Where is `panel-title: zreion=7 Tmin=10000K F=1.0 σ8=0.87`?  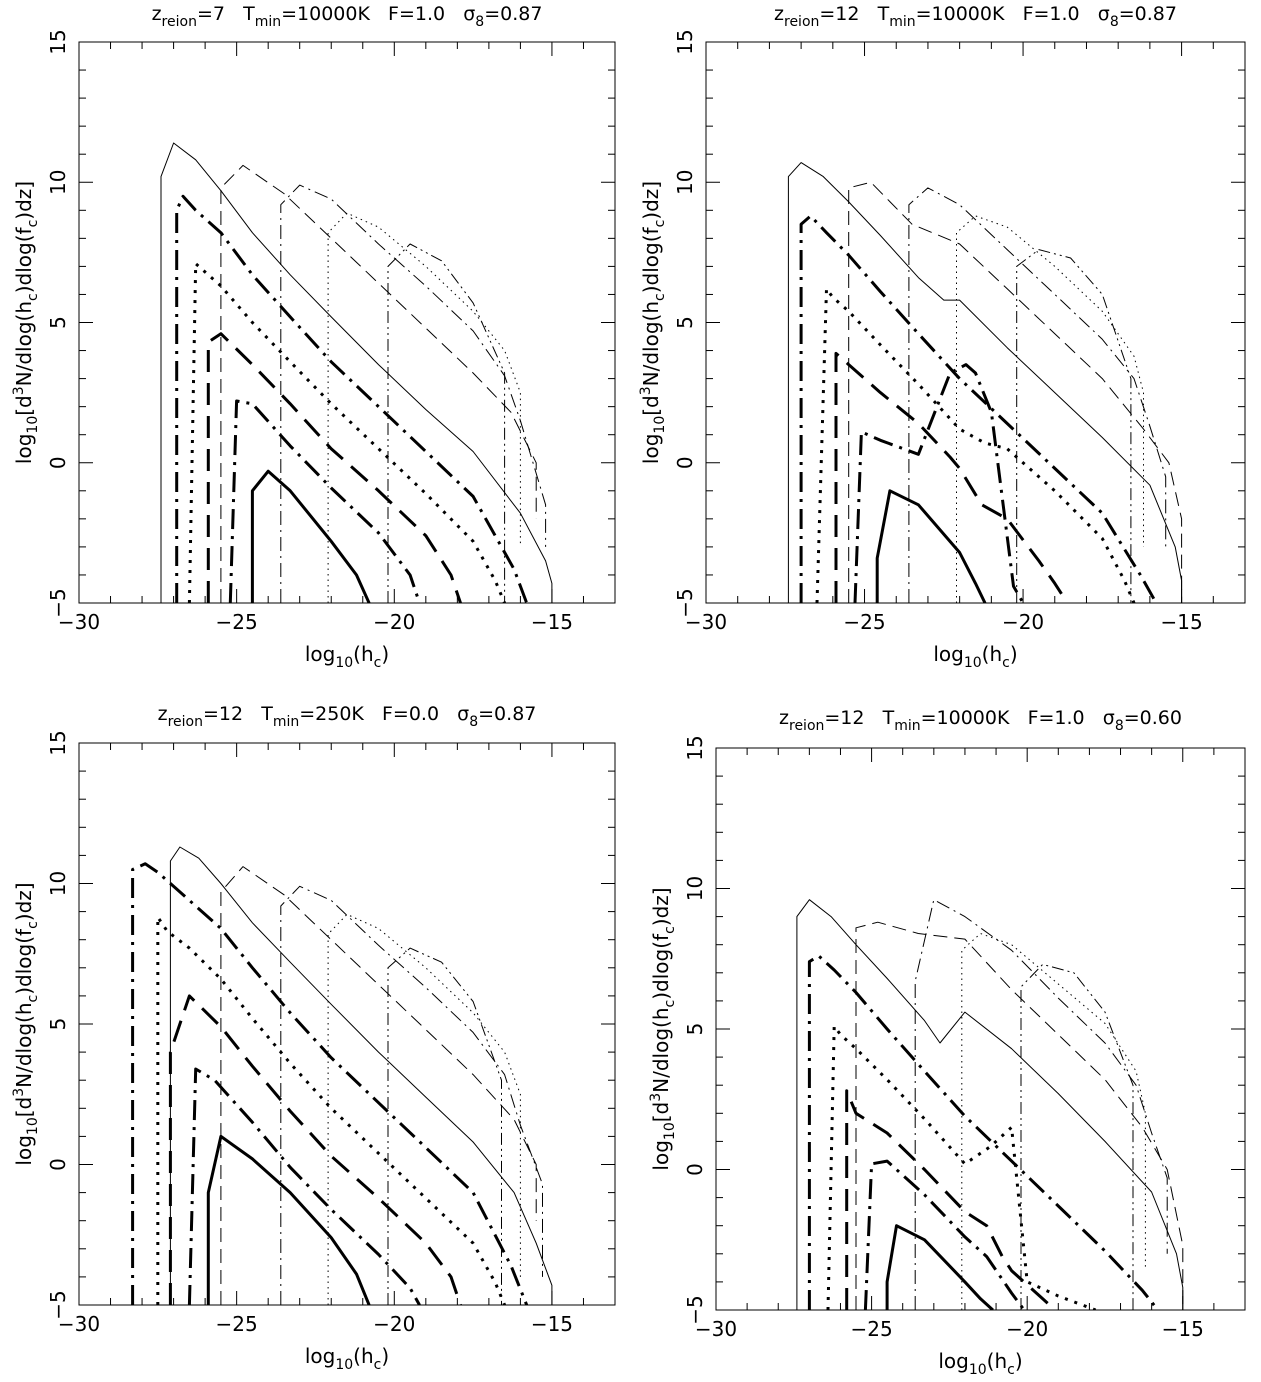
panel-title: zreion=7 Tmin=10000K F=1.0 σ8=0.87 is located at coordinates (347, 16).